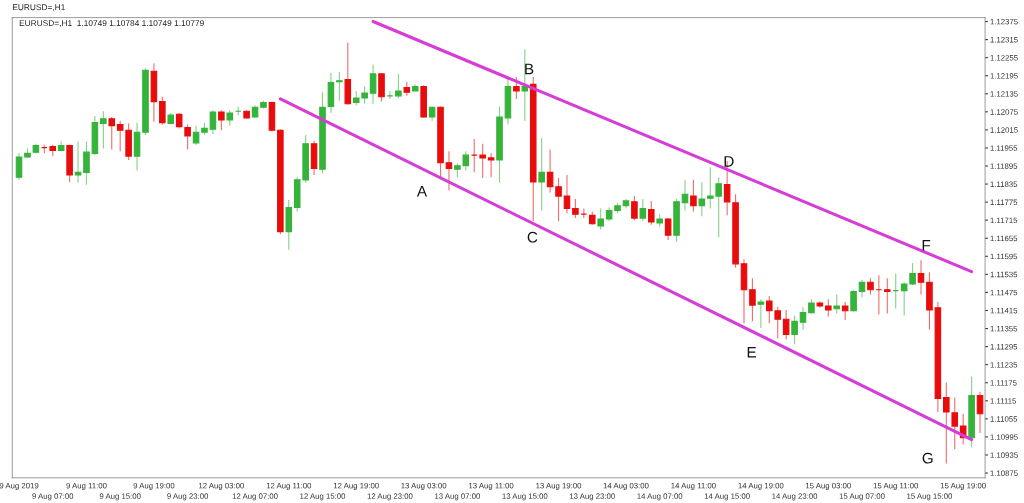 Image resolution: width=1024 pixels, height=503 pixels. What do you see at coordinates (752, 352) in the screenshot?
I see `annotation: E` at bounding box center [752, 352].